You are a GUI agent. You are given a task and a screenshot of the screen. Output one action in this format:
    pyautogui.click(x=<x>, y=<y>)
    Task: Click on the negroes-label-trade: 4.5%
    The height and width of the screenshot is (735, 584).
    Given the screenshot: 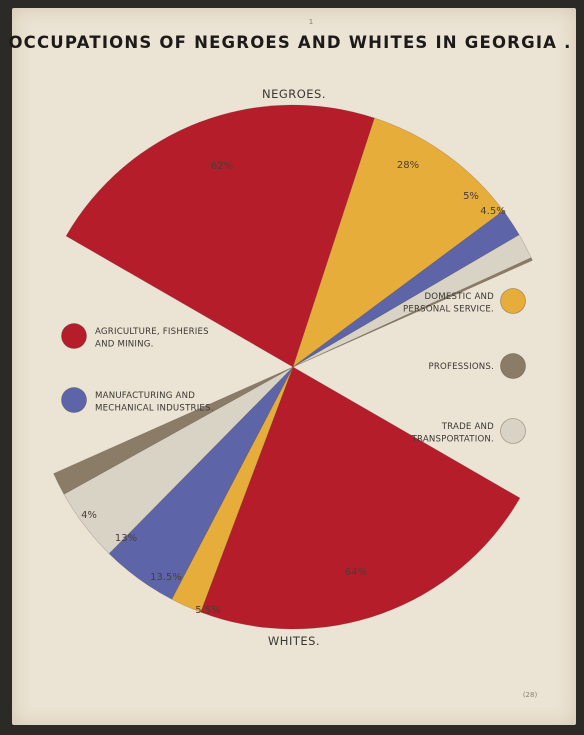 What is the action you would take?
    pyautogui.click(x=492, y=211)
    